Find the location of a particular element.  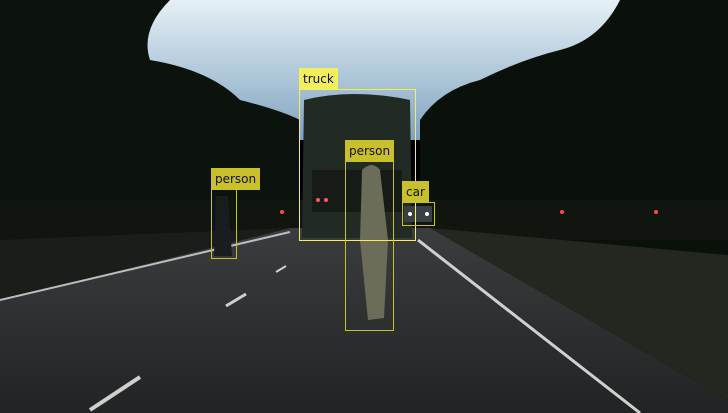

bbox-label-truck: truck is located at coordinates (318, 79).